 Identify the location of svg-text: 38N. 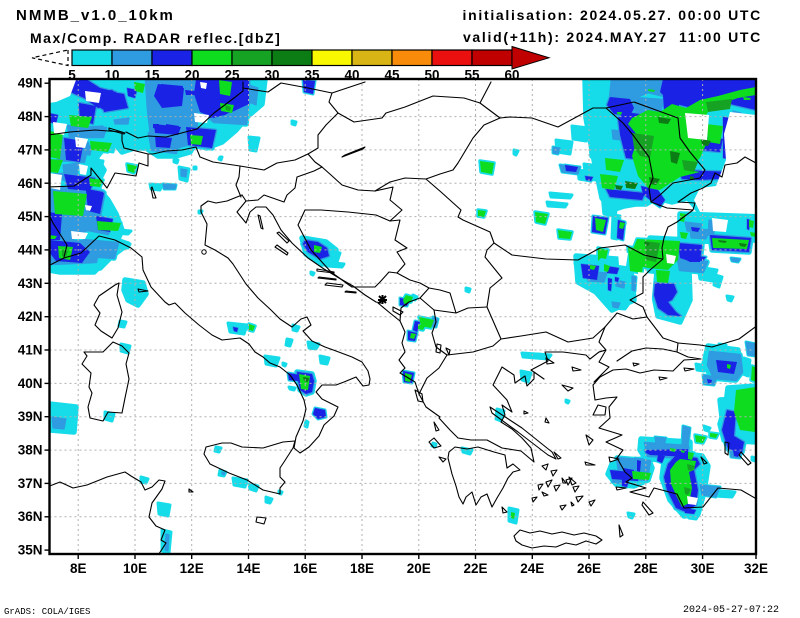
(30, 450).